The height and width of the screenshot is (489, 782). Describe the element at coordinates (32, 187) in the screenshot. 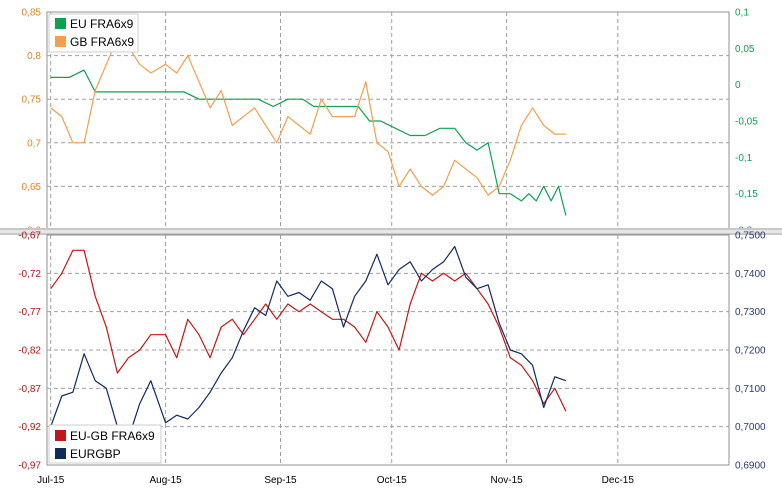

I see `top-left-tick-label: 0,65` at that location.